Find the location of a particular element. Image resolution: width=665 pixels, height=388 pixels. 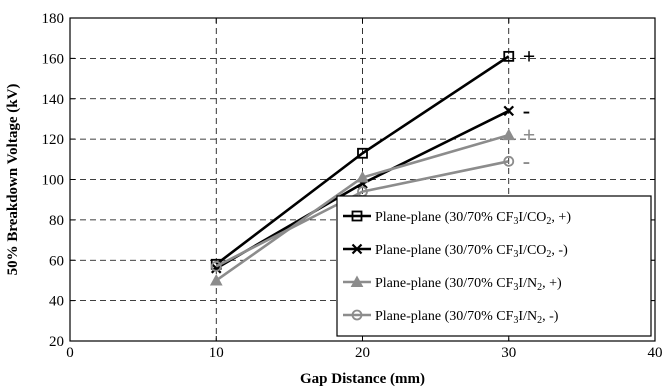

y-tick-label: 80 is located at coordinates (56, 221).